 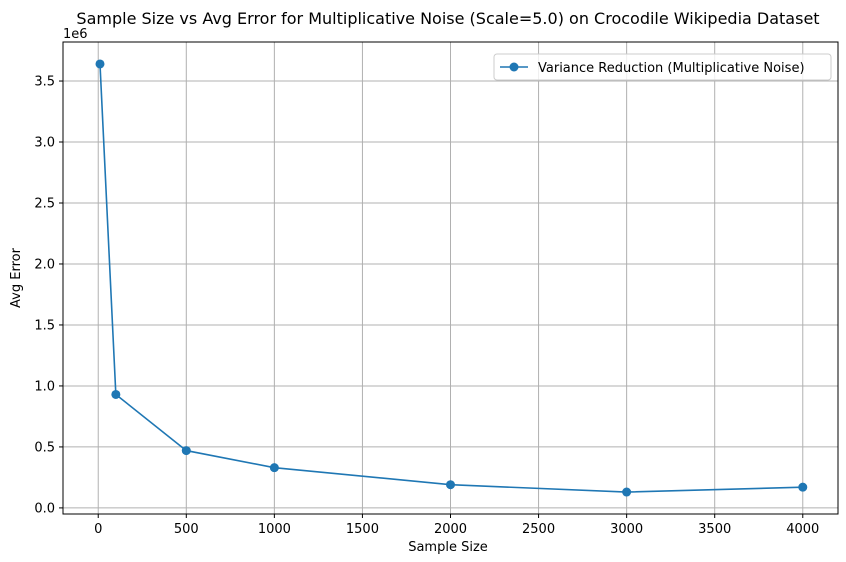 What do you see at coordinates (514, 67) in the screenshot?
I see `legend-marker` at bounding box center [514, 67].